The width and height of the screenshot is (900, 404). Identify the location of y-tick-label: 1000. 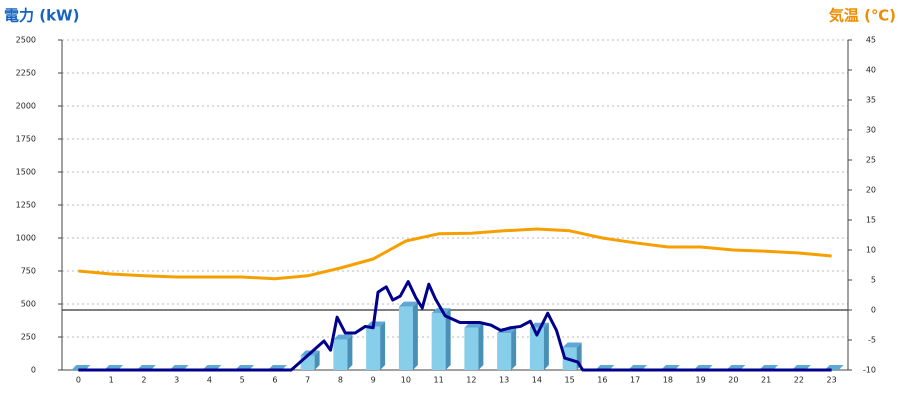
(26, 238).